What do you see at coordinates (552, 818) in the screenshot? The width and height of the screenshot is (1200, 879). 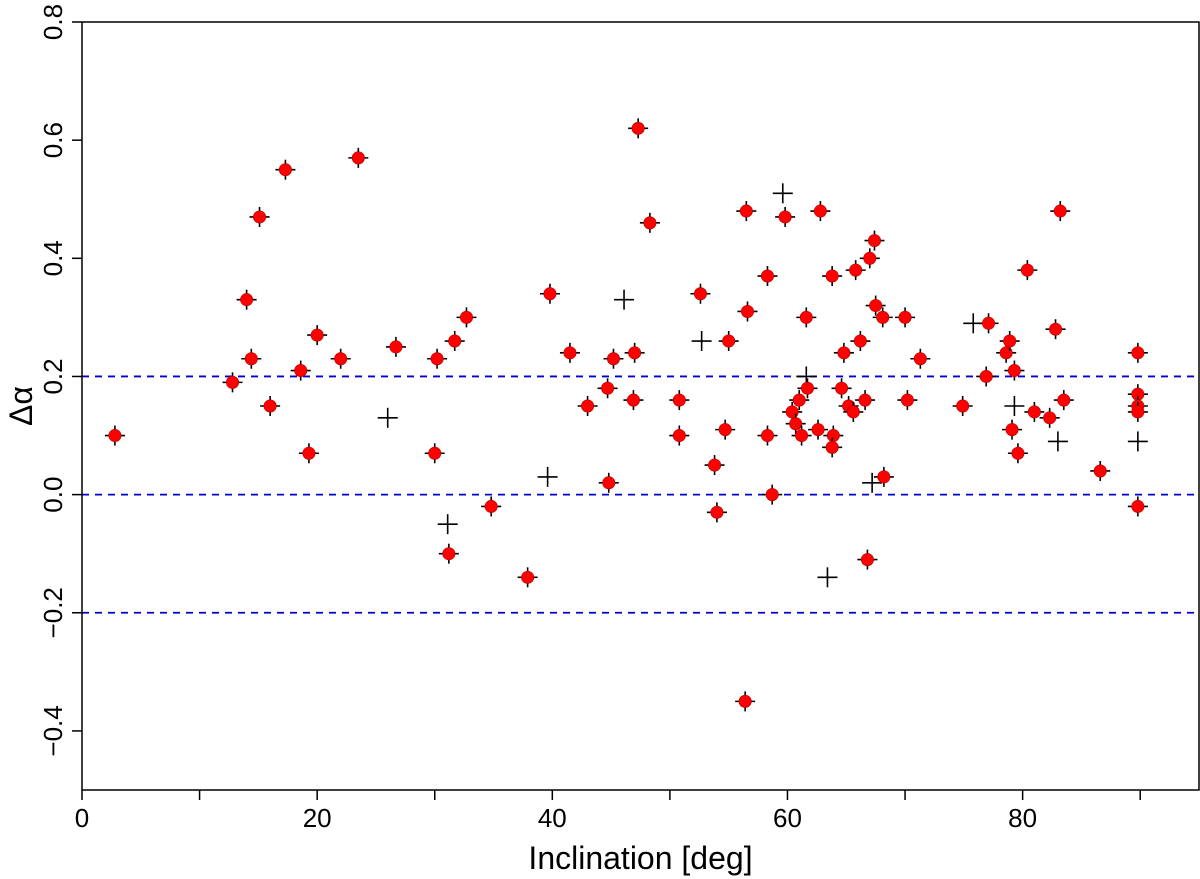 I see `x-tick-label: 40` at bounding box center [552, 818].